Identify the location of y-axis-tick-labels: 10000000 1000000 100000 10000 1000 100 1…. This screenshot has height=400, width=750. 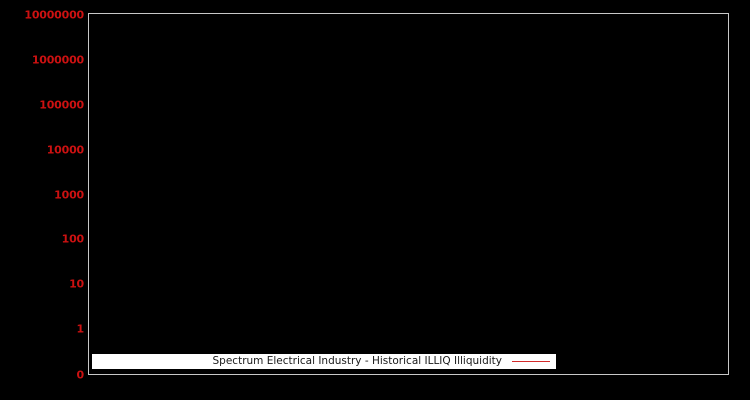
(42, 200).